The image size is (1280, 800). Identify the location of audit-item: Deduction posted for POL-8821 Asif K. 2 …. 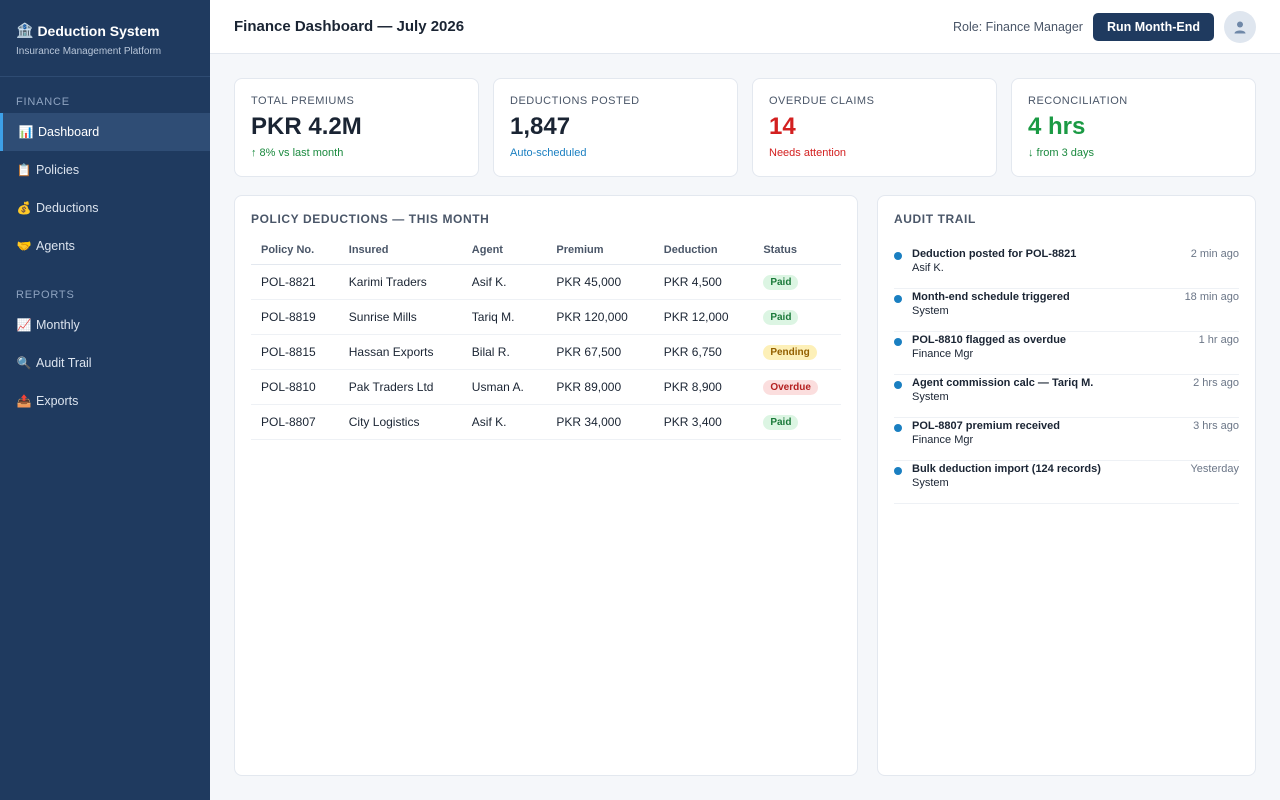
(1066, 267).